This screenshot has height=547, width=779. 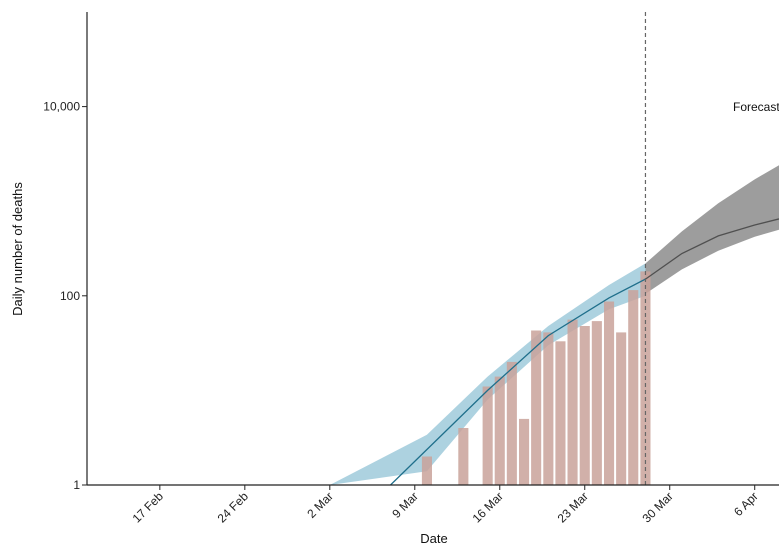 I want to click on x-tick-label: 9 Mar, so click(x=405, y=505).